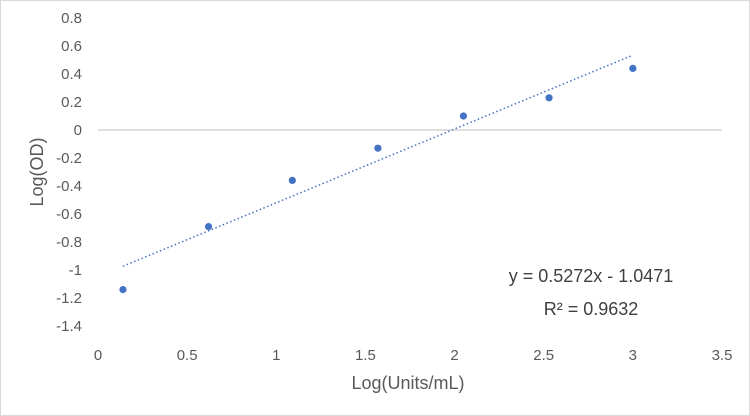  I want to click on x-tick-label: 0.5, so click(187, 355).